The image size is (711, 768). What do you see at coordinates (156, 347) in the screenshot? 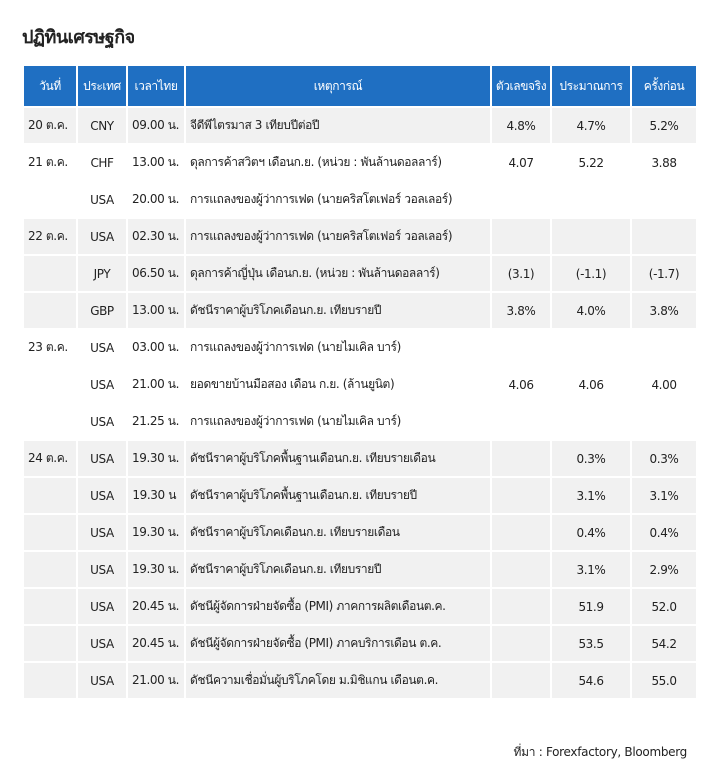
I see `table-cell: 03.00 น.` at bounding box center [156, 347].